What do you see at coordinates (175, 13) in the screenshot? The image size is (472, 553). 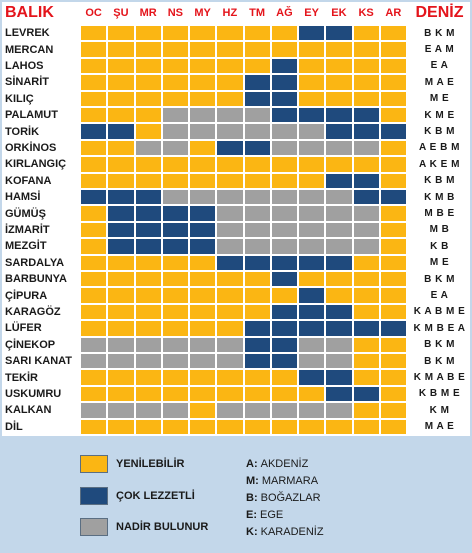 I see `month-header: NS` at bounding box center [175, 13].